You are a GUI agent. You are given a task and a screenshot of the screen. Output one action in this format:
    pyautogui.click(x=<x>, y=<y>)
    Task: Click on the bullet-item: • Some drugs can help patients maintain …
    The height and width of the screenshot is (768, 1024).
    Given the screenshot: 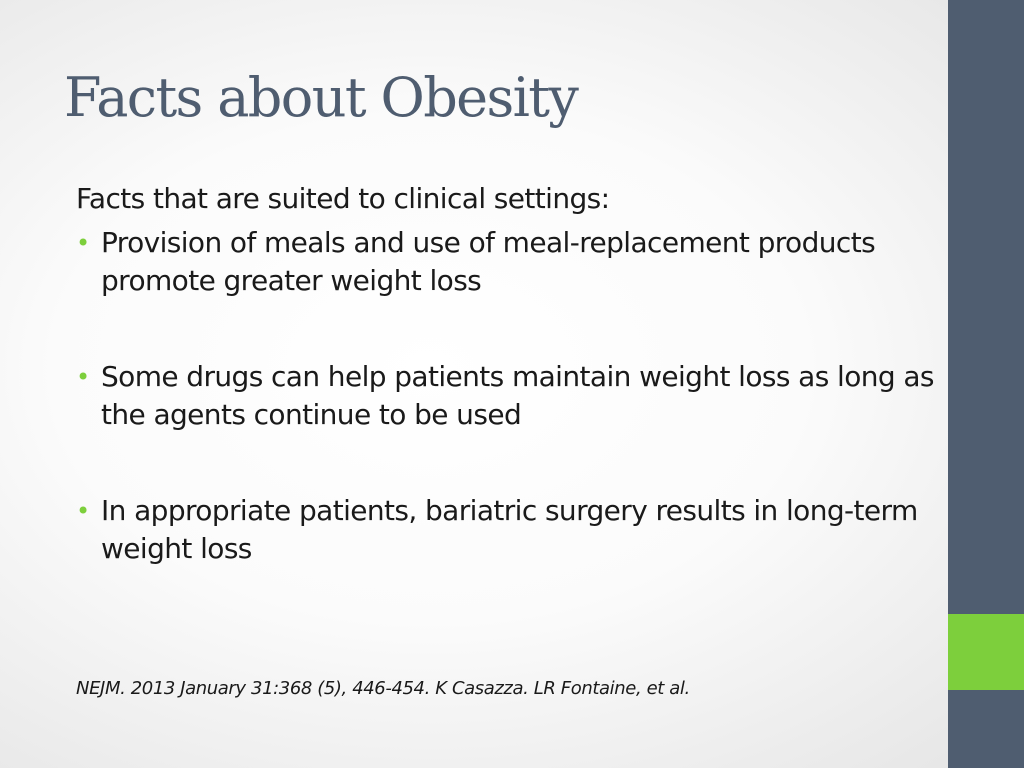 What is the action you would take?
    pyautogui.click(x=506, y=396)
    